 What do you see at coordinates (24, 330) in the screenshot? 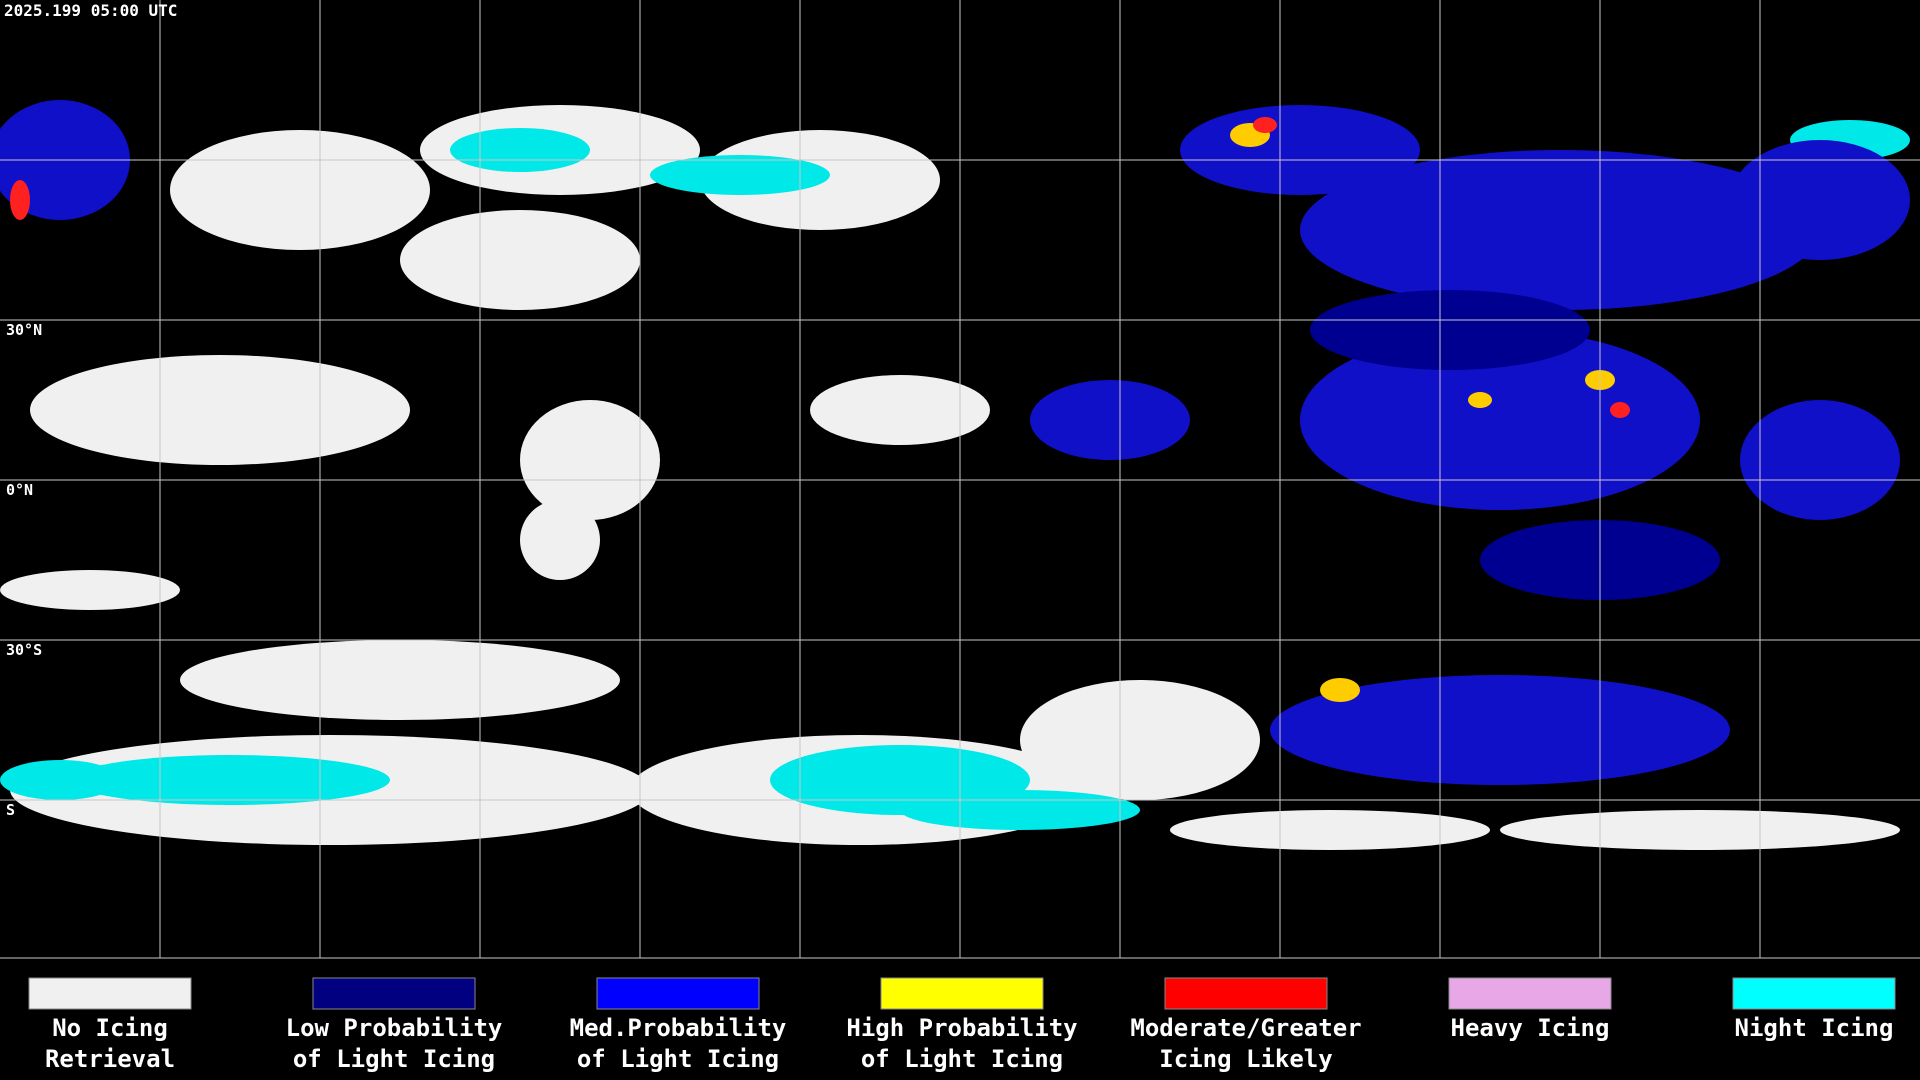
I see `latitude-label: 30°N` at bounding box center [24, 330].